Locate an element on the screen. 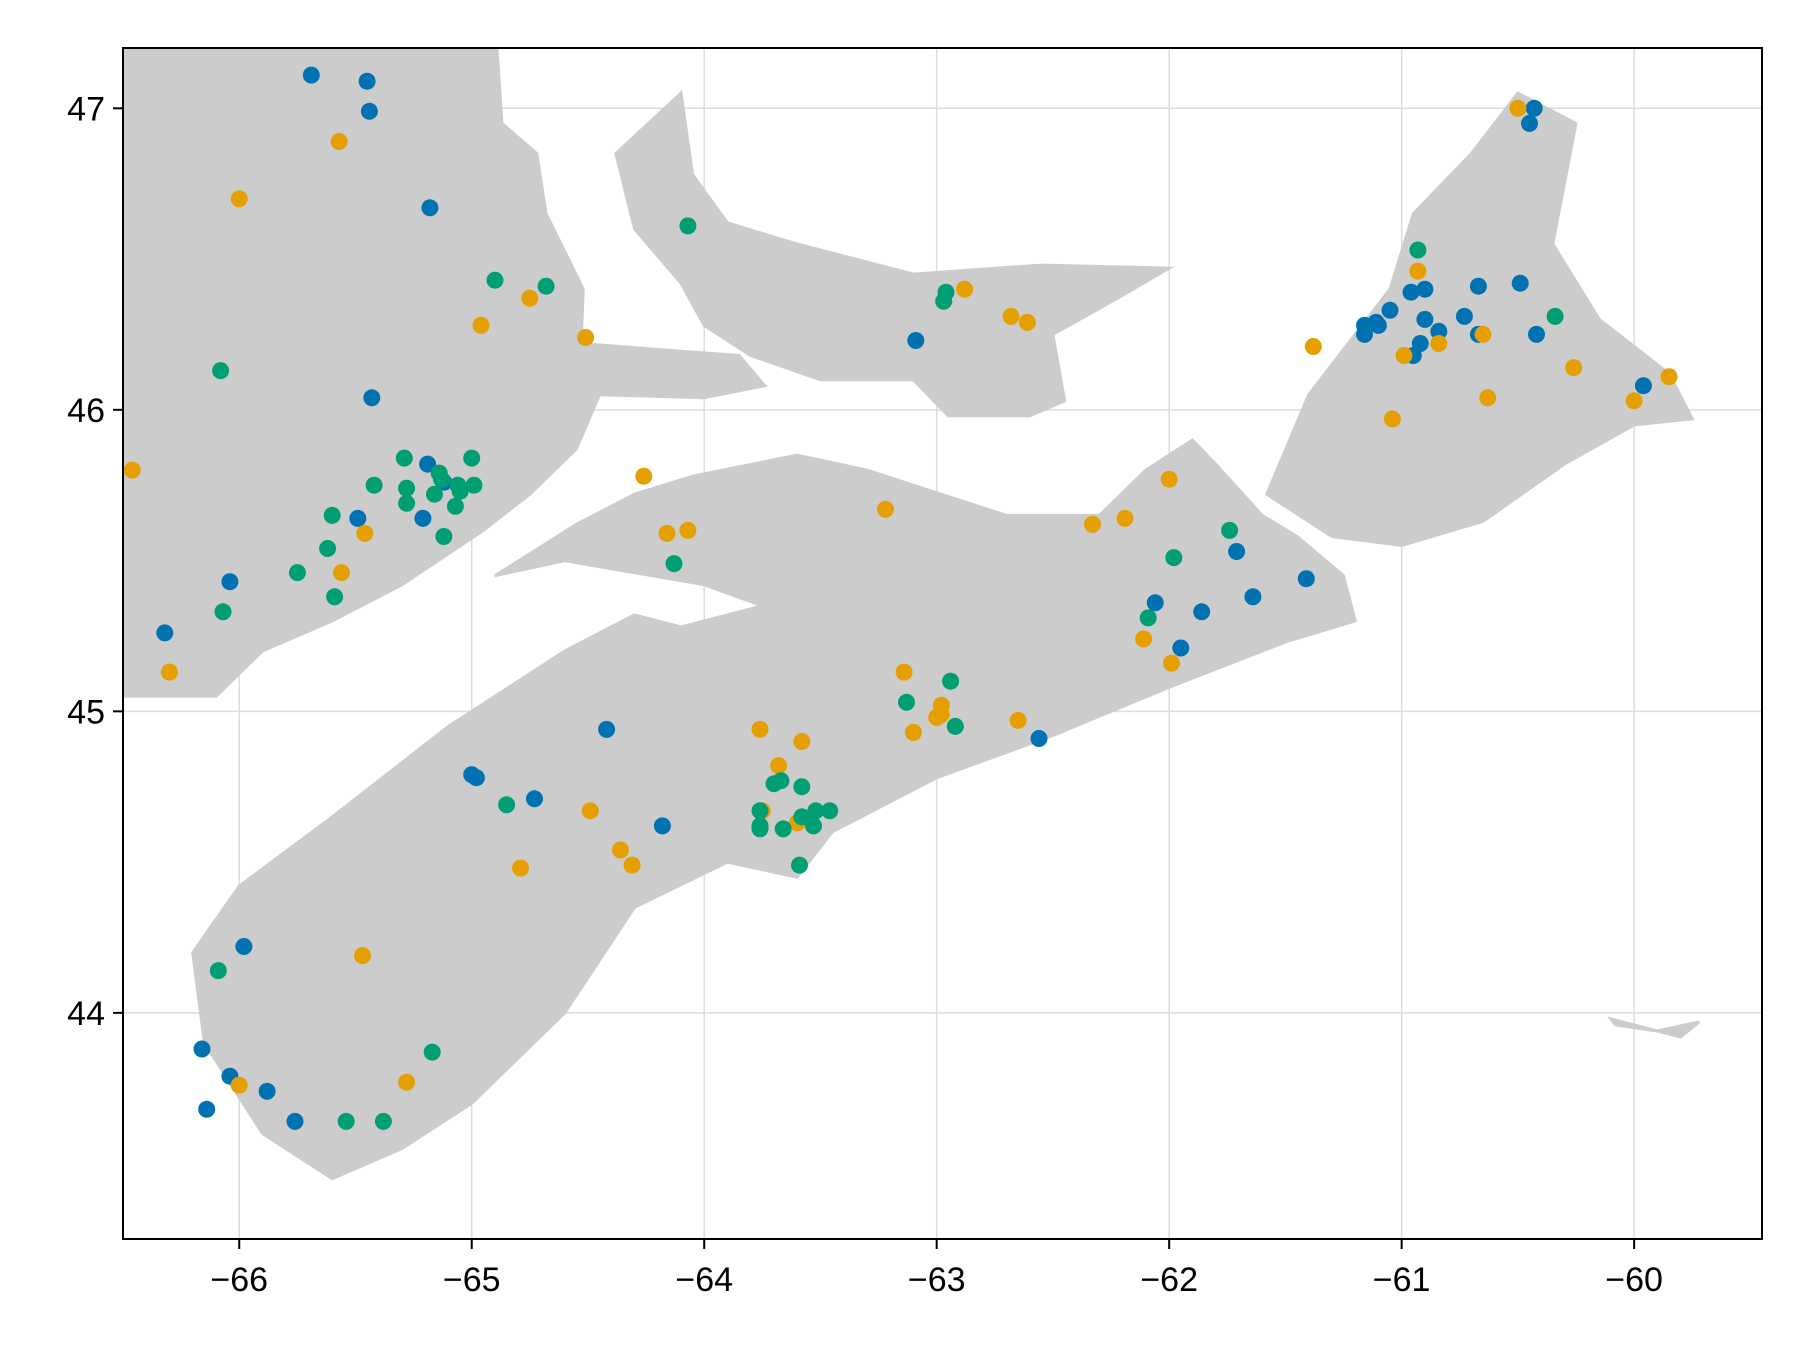 The image size is (1800, 1350). x-tick-label: −65 is located at coordinates (472, 1280).